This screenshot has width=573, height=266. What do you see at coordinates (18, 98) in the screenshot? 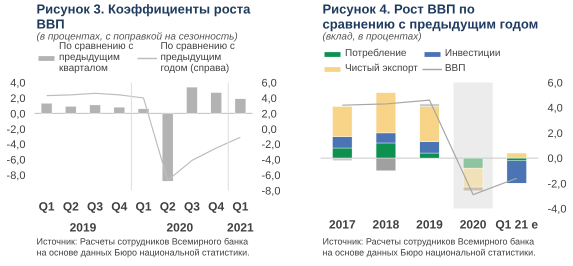
I see `y-tick-label: 2,0` at bounding box center [18, 98].